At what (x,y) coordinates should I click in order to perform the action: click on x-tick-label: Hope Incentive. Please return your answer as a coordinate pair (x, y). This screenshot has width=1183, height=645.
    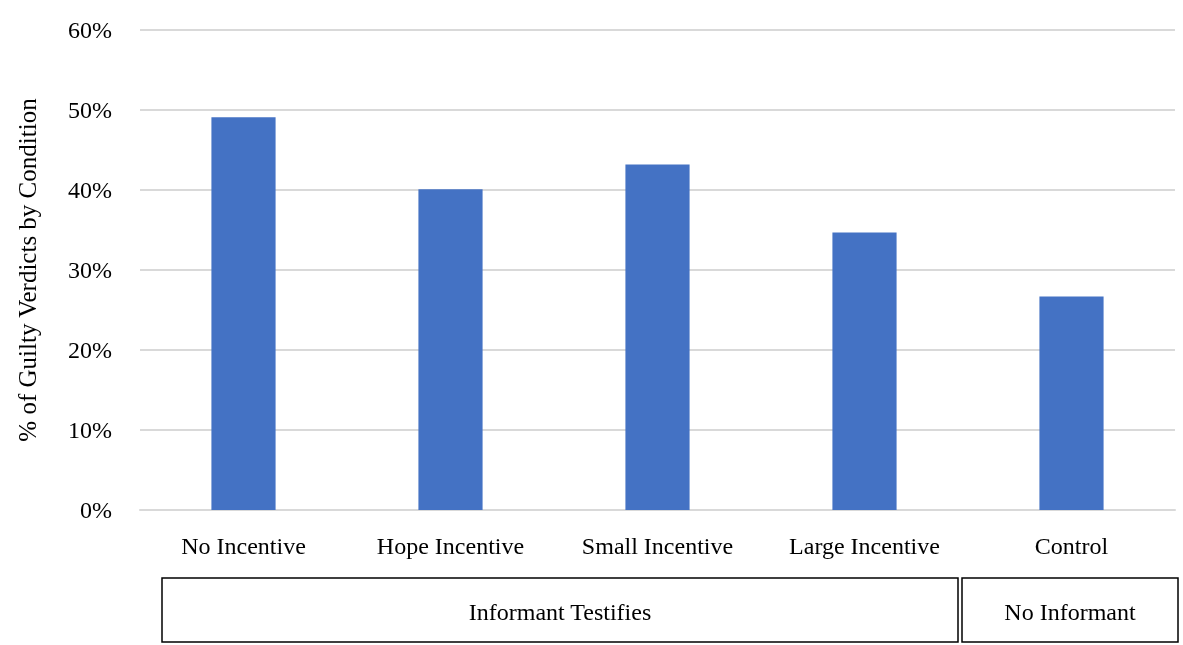
    Looking at the image, I should click on (450, 546).